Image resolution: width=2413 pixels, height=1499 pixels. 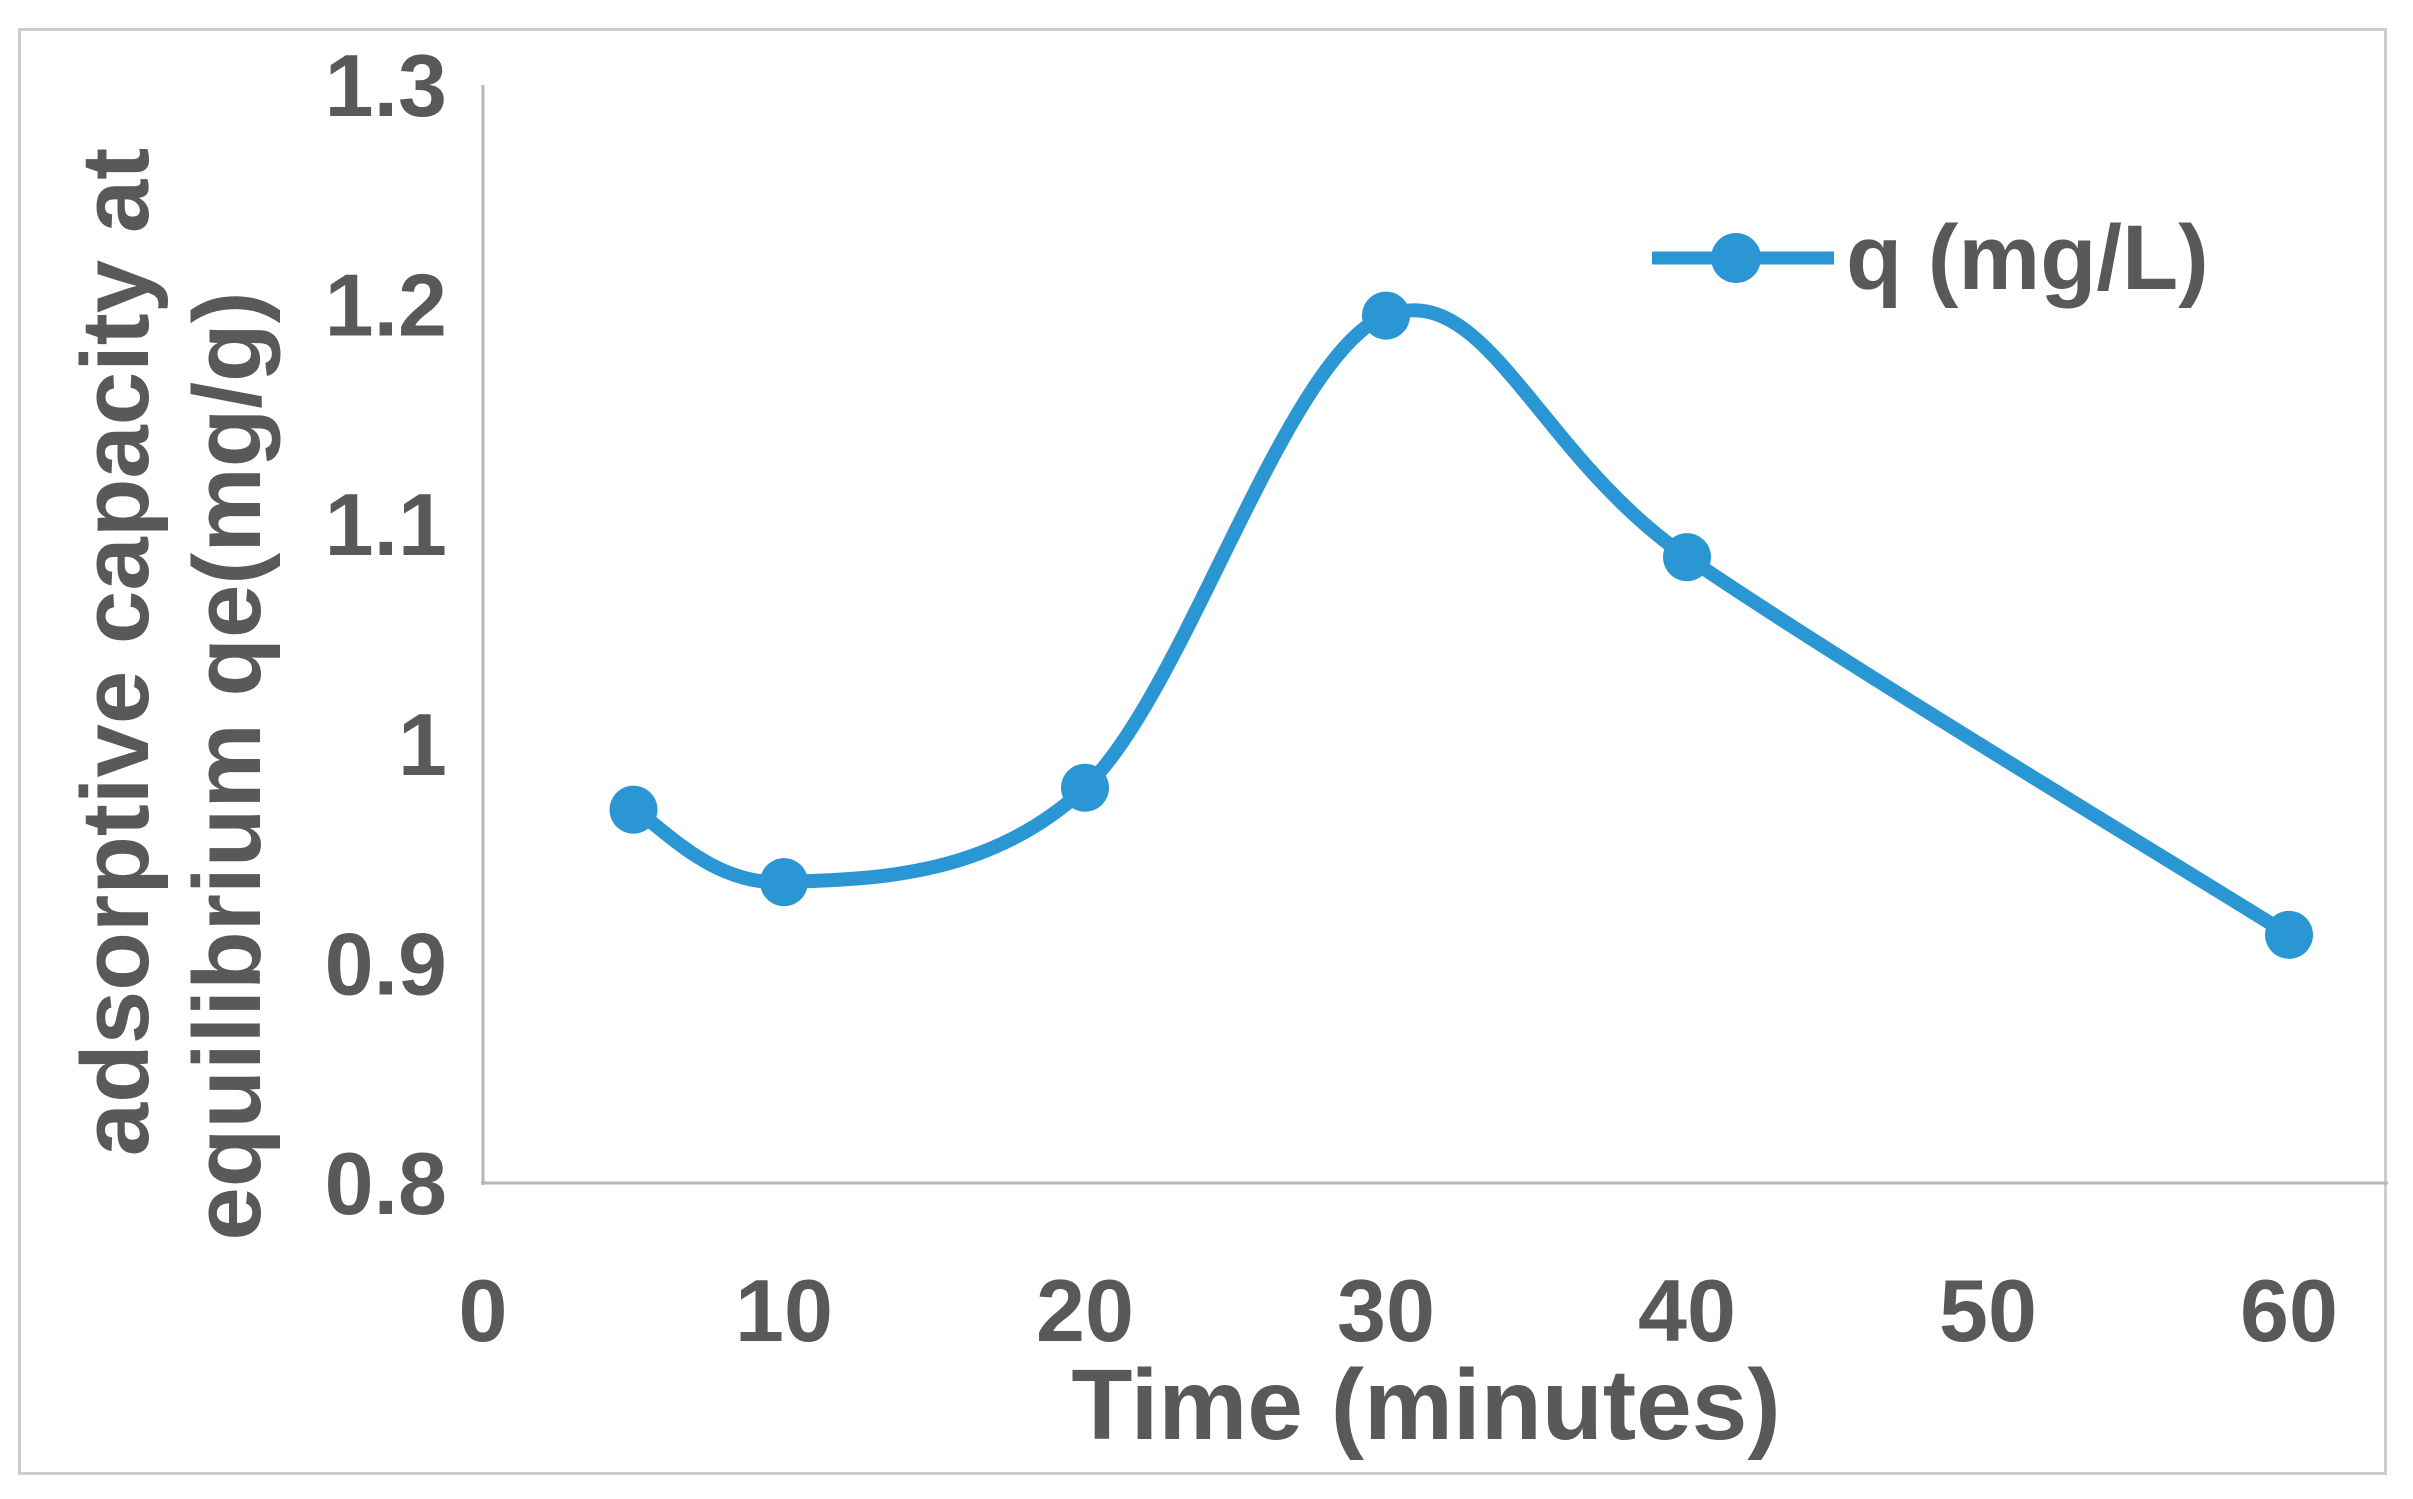 What do you see at coordinates (1426, 1405) in the screenshot?
I see `x-axis-title: Time (minutes)` at bounding box center [1426, 1405].